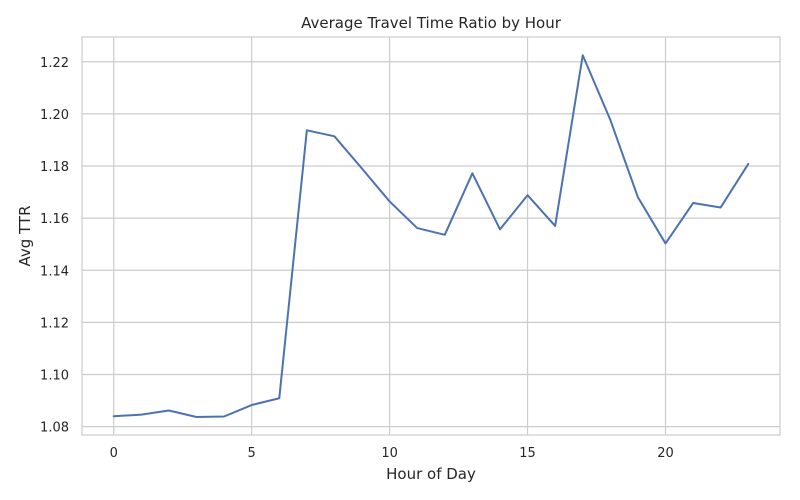  I want to click on y-tick-label: 1.20, so click(54, 115).